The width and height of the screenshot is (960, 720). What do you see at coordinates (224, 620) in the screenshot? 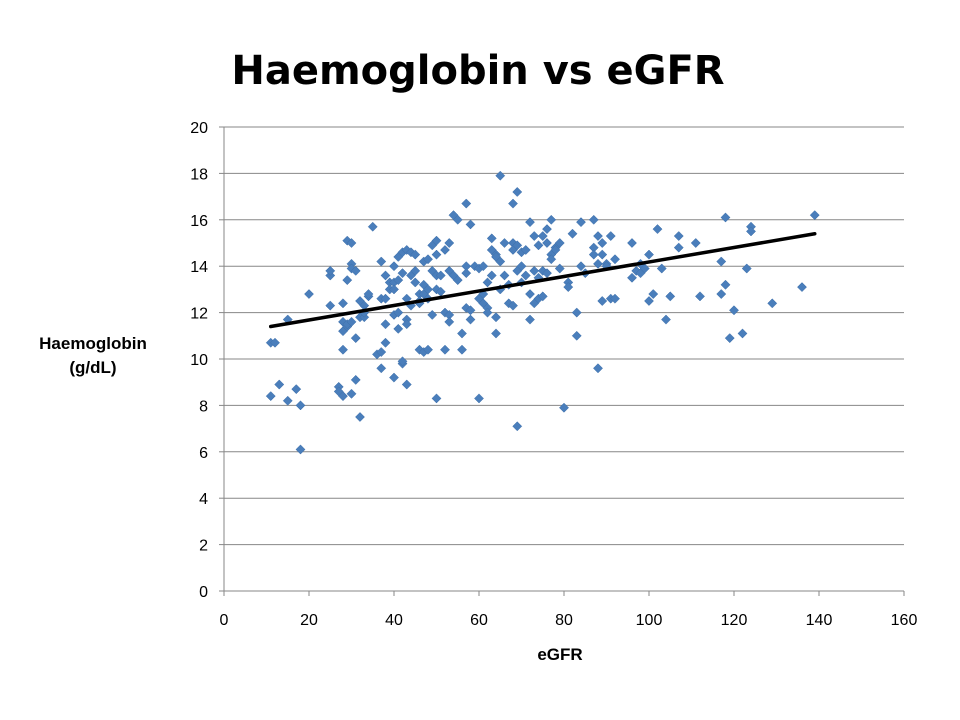
I see `x-tick-label: 0` at bounding box center [224, 620].